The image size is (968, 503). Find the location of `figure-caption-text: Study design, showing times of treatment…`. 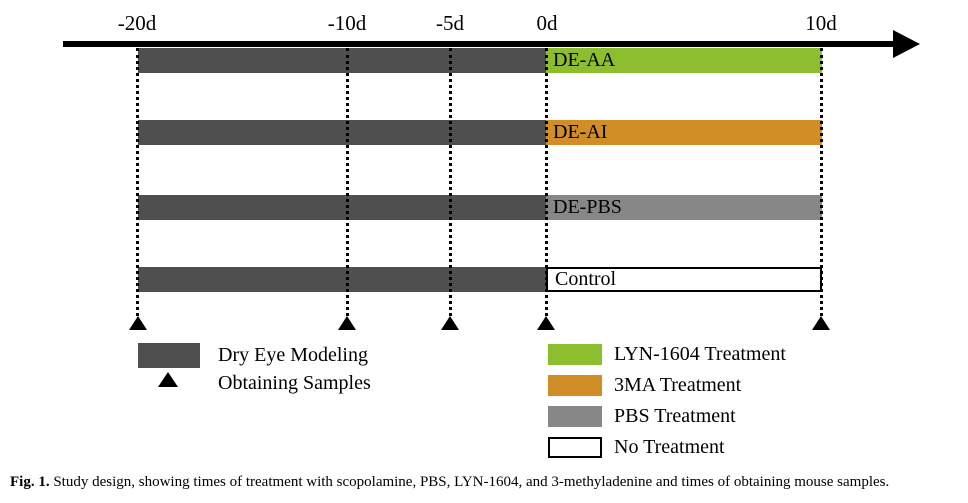

figure-caption-text: Study design, showing times of treatment… is located at coordinates (469, 482).